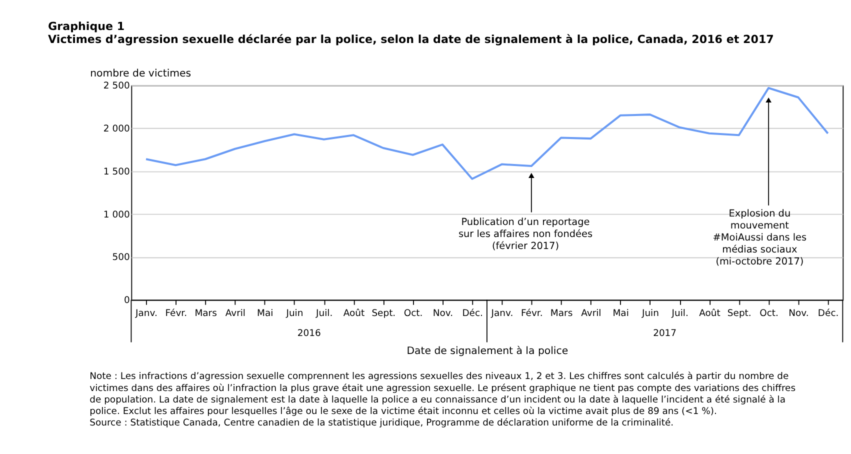 The image size is (851, 454). I want to click on y-tick-label: 1 500, so click(116, 172).